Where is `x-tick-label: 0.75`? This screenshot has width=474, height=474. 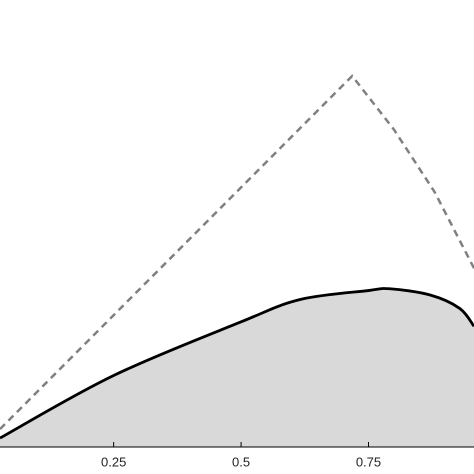 x-tick-label: 0.75 is located at coordinates (368, 461).